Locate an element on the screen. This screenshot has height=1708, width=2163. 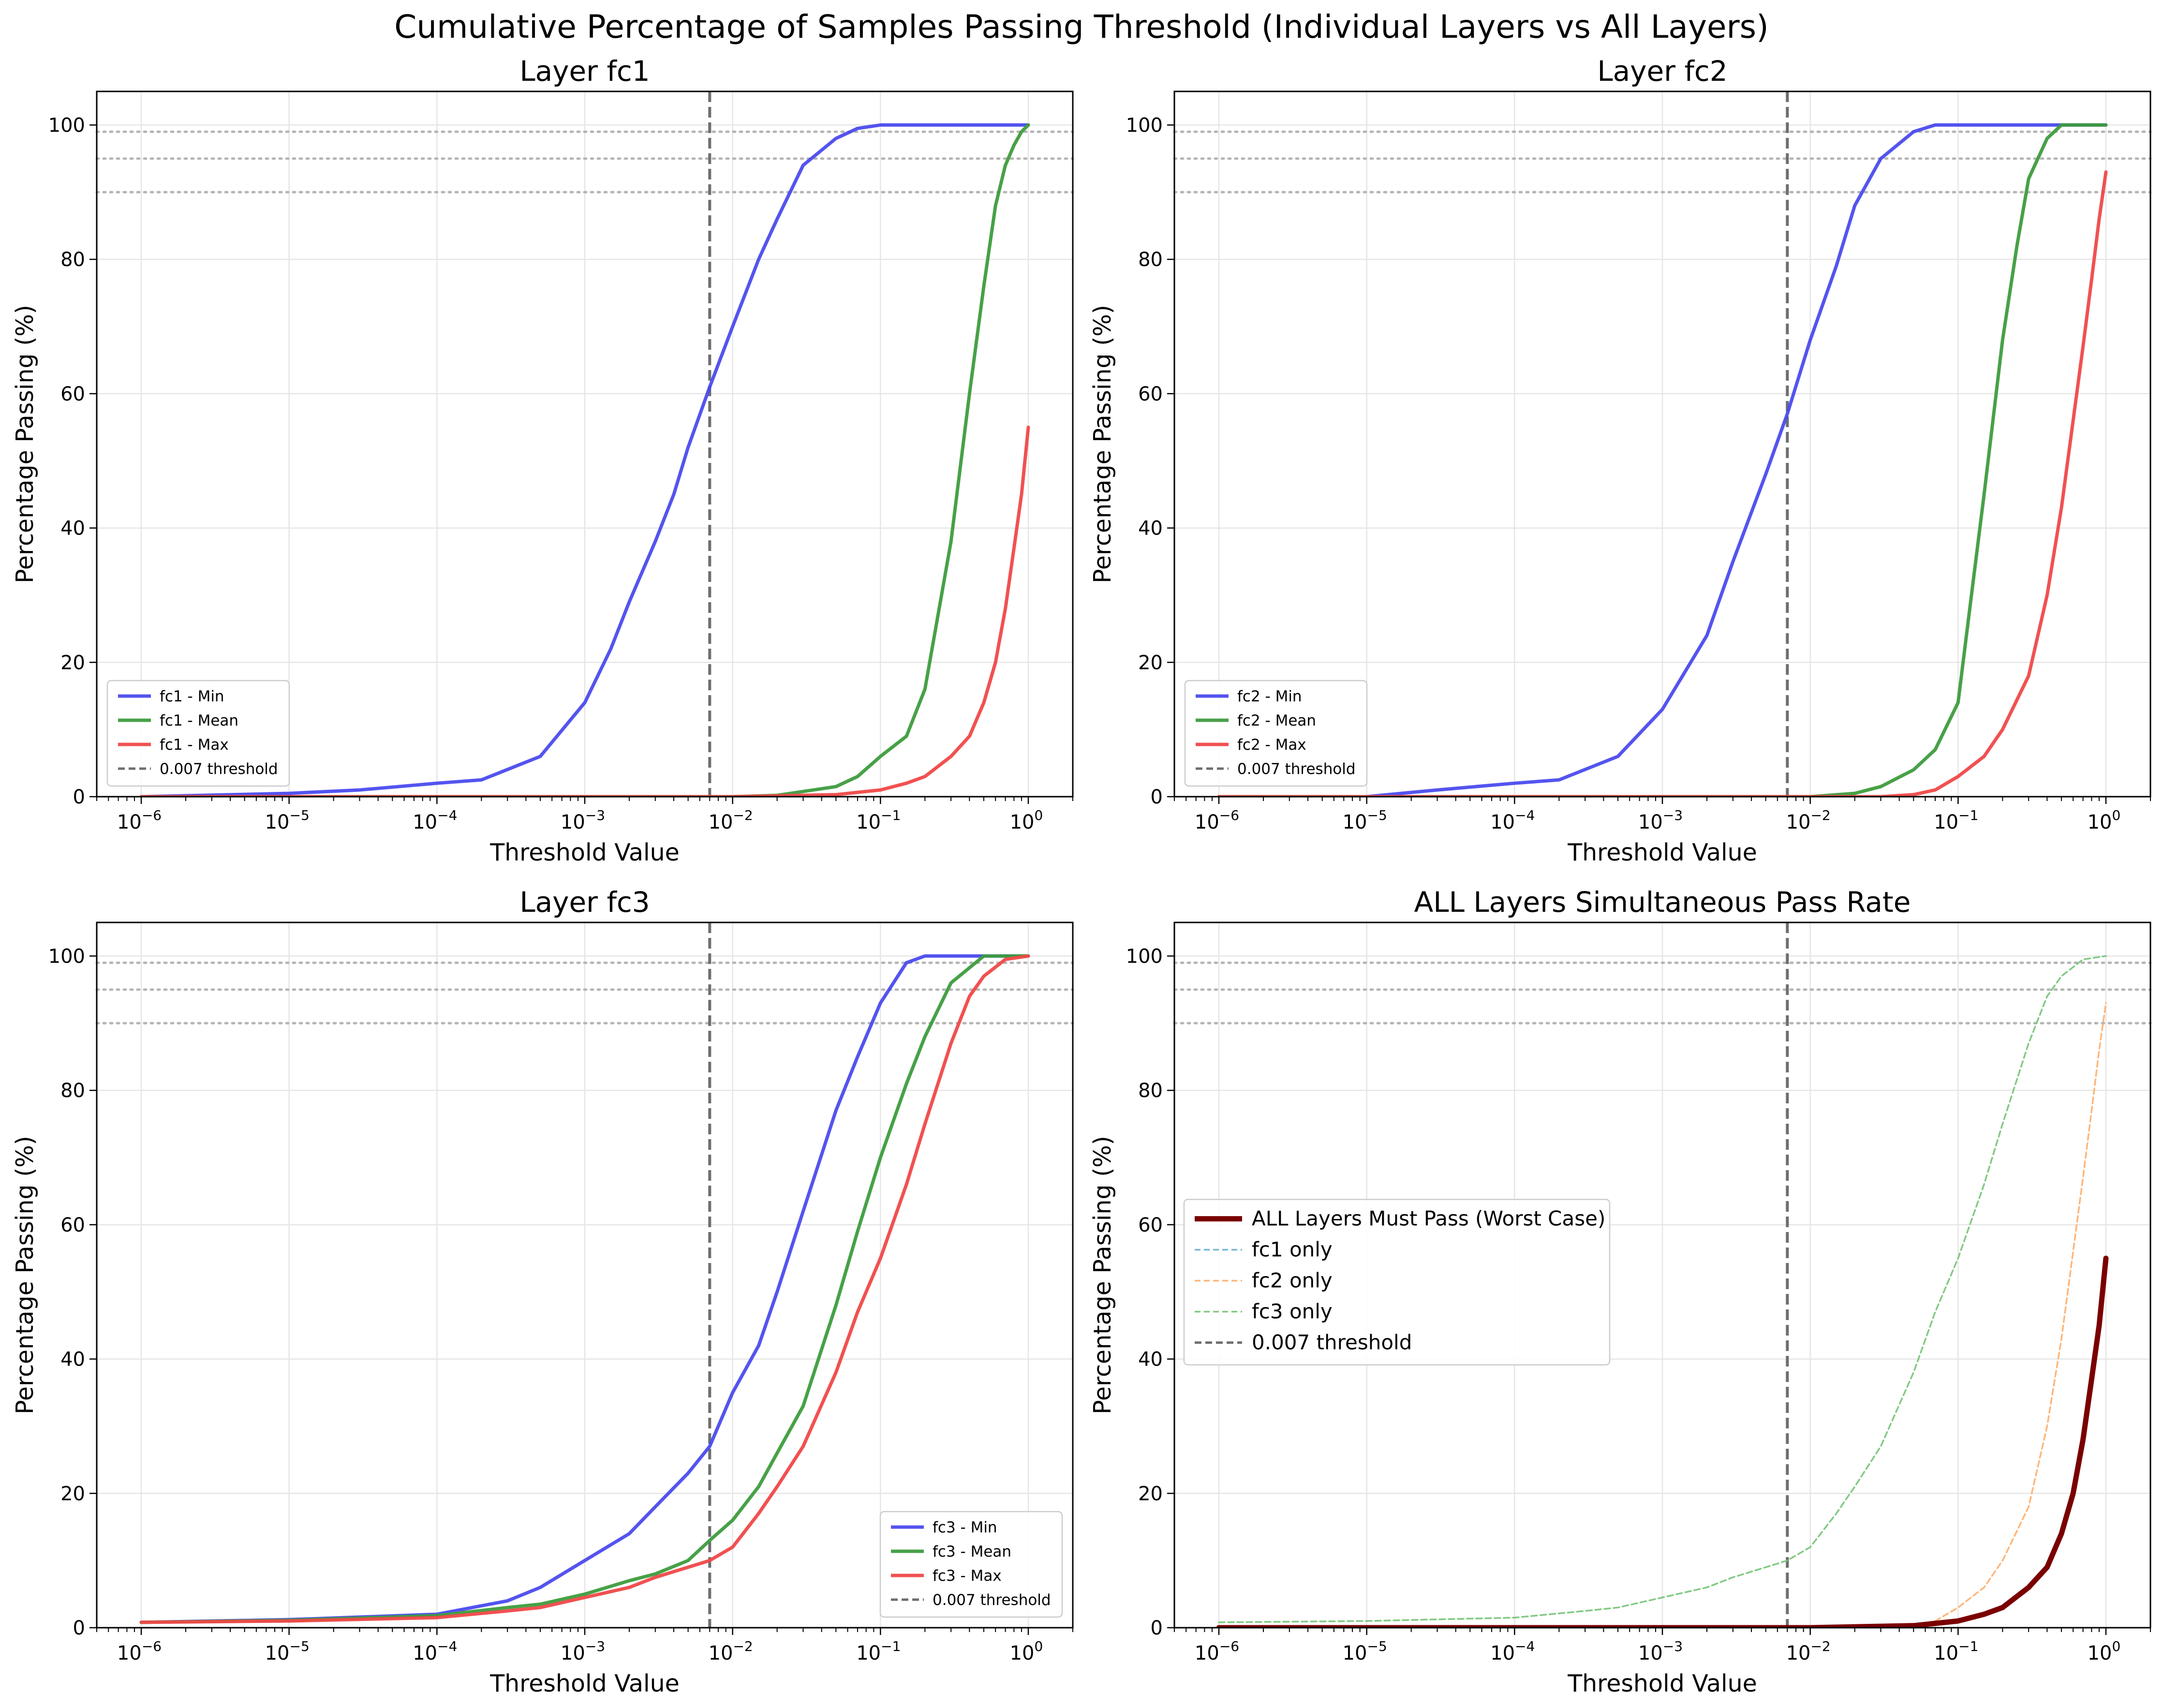
legend-label: fc3 - Min is located at coordinates (965, 1527).